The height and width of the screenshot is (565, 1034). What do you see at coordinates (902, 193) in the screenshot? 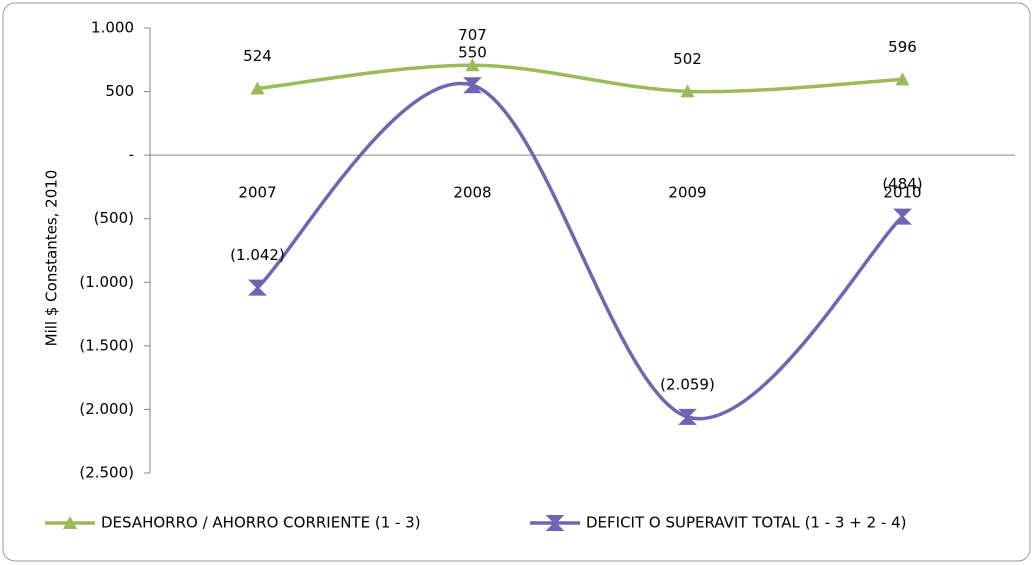
I see `x-tick-label: 2010` at bounding box center [902, 193].